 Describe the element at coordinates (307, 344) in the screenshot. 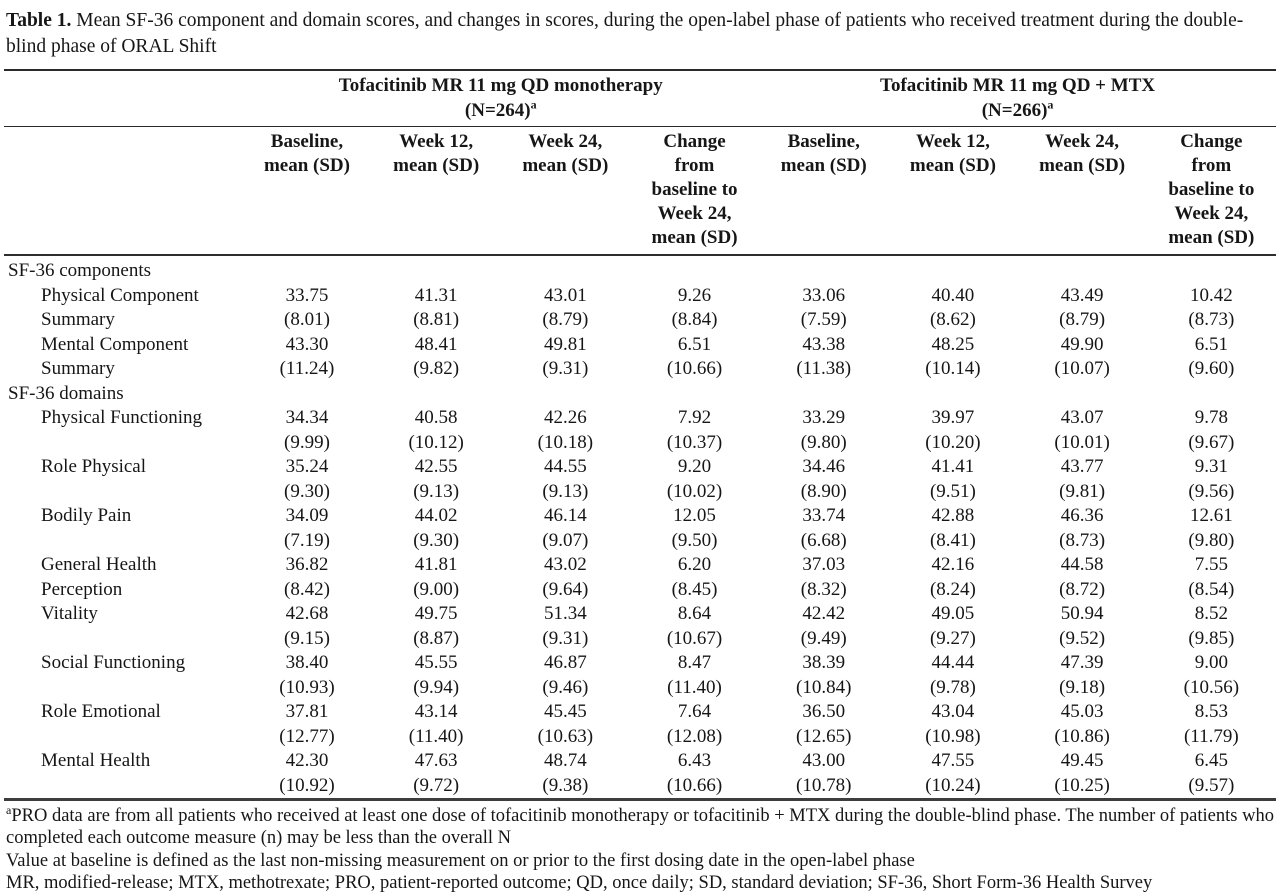

I see `mean-value: 43.30` at that location.